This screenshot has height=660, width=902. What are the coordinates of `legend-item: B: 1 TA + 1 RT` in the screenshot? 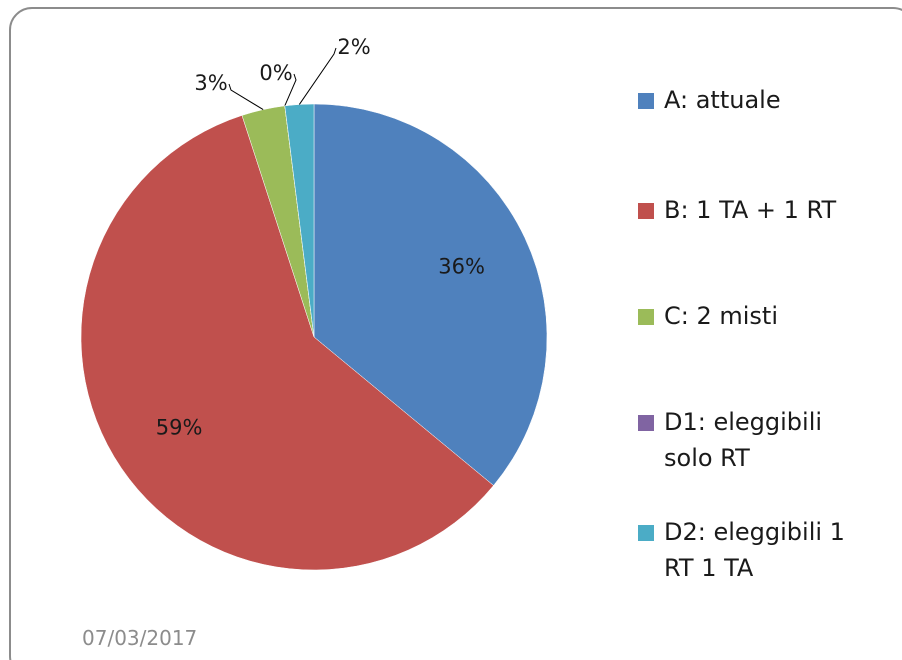 It's located at (758, 210).